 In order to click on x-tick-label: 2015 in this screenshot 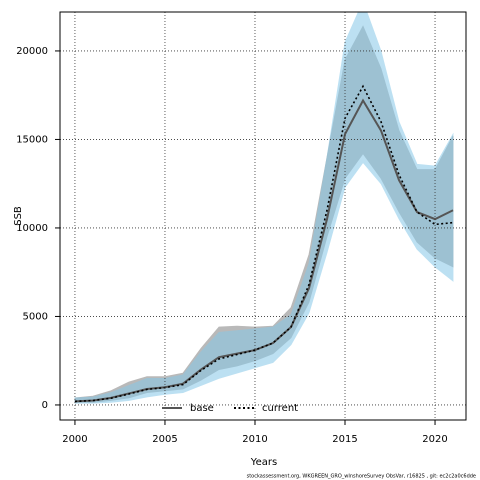, I will do `click(344, 439)`.